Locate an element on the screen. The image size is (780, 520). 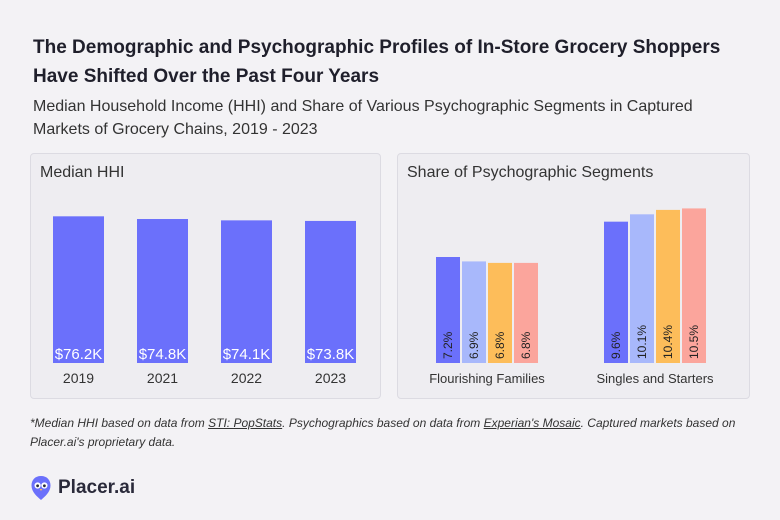
placer-owl-icon is located at coordinates (41, 488).